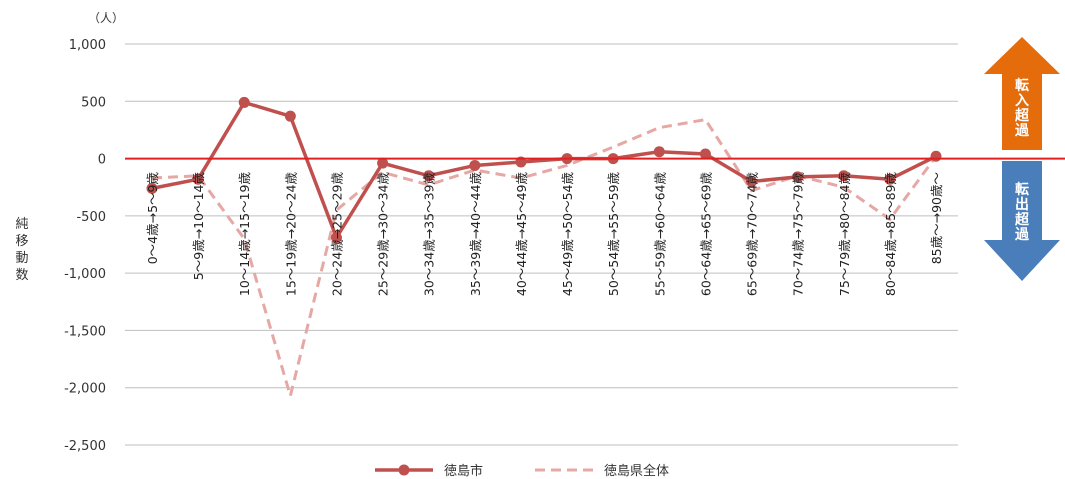  What do you see at coordinates (85, 246) in the screenshot?
I see `y-tick-labels: 1,000 500 0 -500 -1,000 -1,500 -2,000 -2,500` at bounding box center [85, 246].